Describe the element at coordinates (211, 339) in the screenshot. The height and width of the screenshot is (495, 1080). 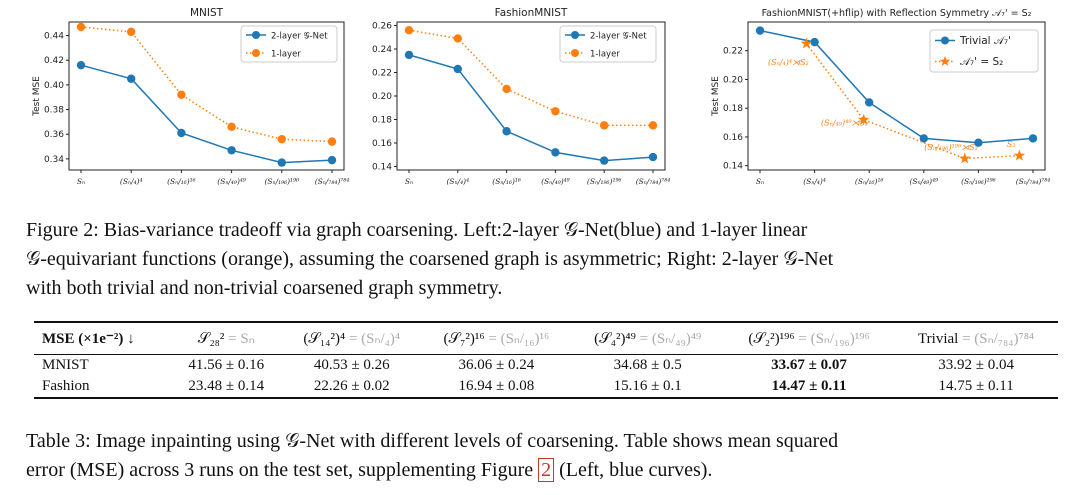
I see `header-main: 𝒮₂₈²` at that location.